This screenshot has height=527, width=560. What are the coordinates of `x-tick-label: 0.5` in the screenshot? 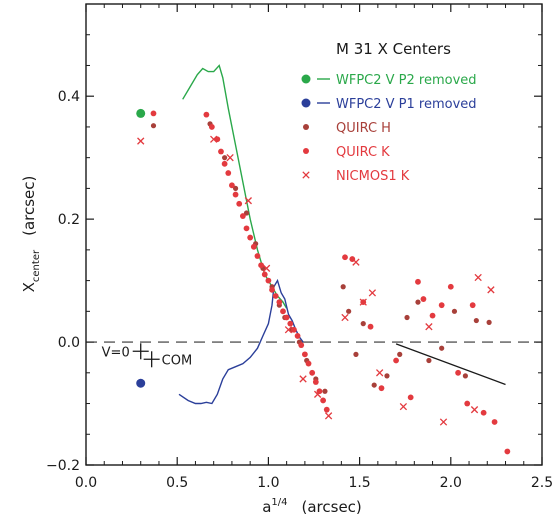 It's located at (177, 483).